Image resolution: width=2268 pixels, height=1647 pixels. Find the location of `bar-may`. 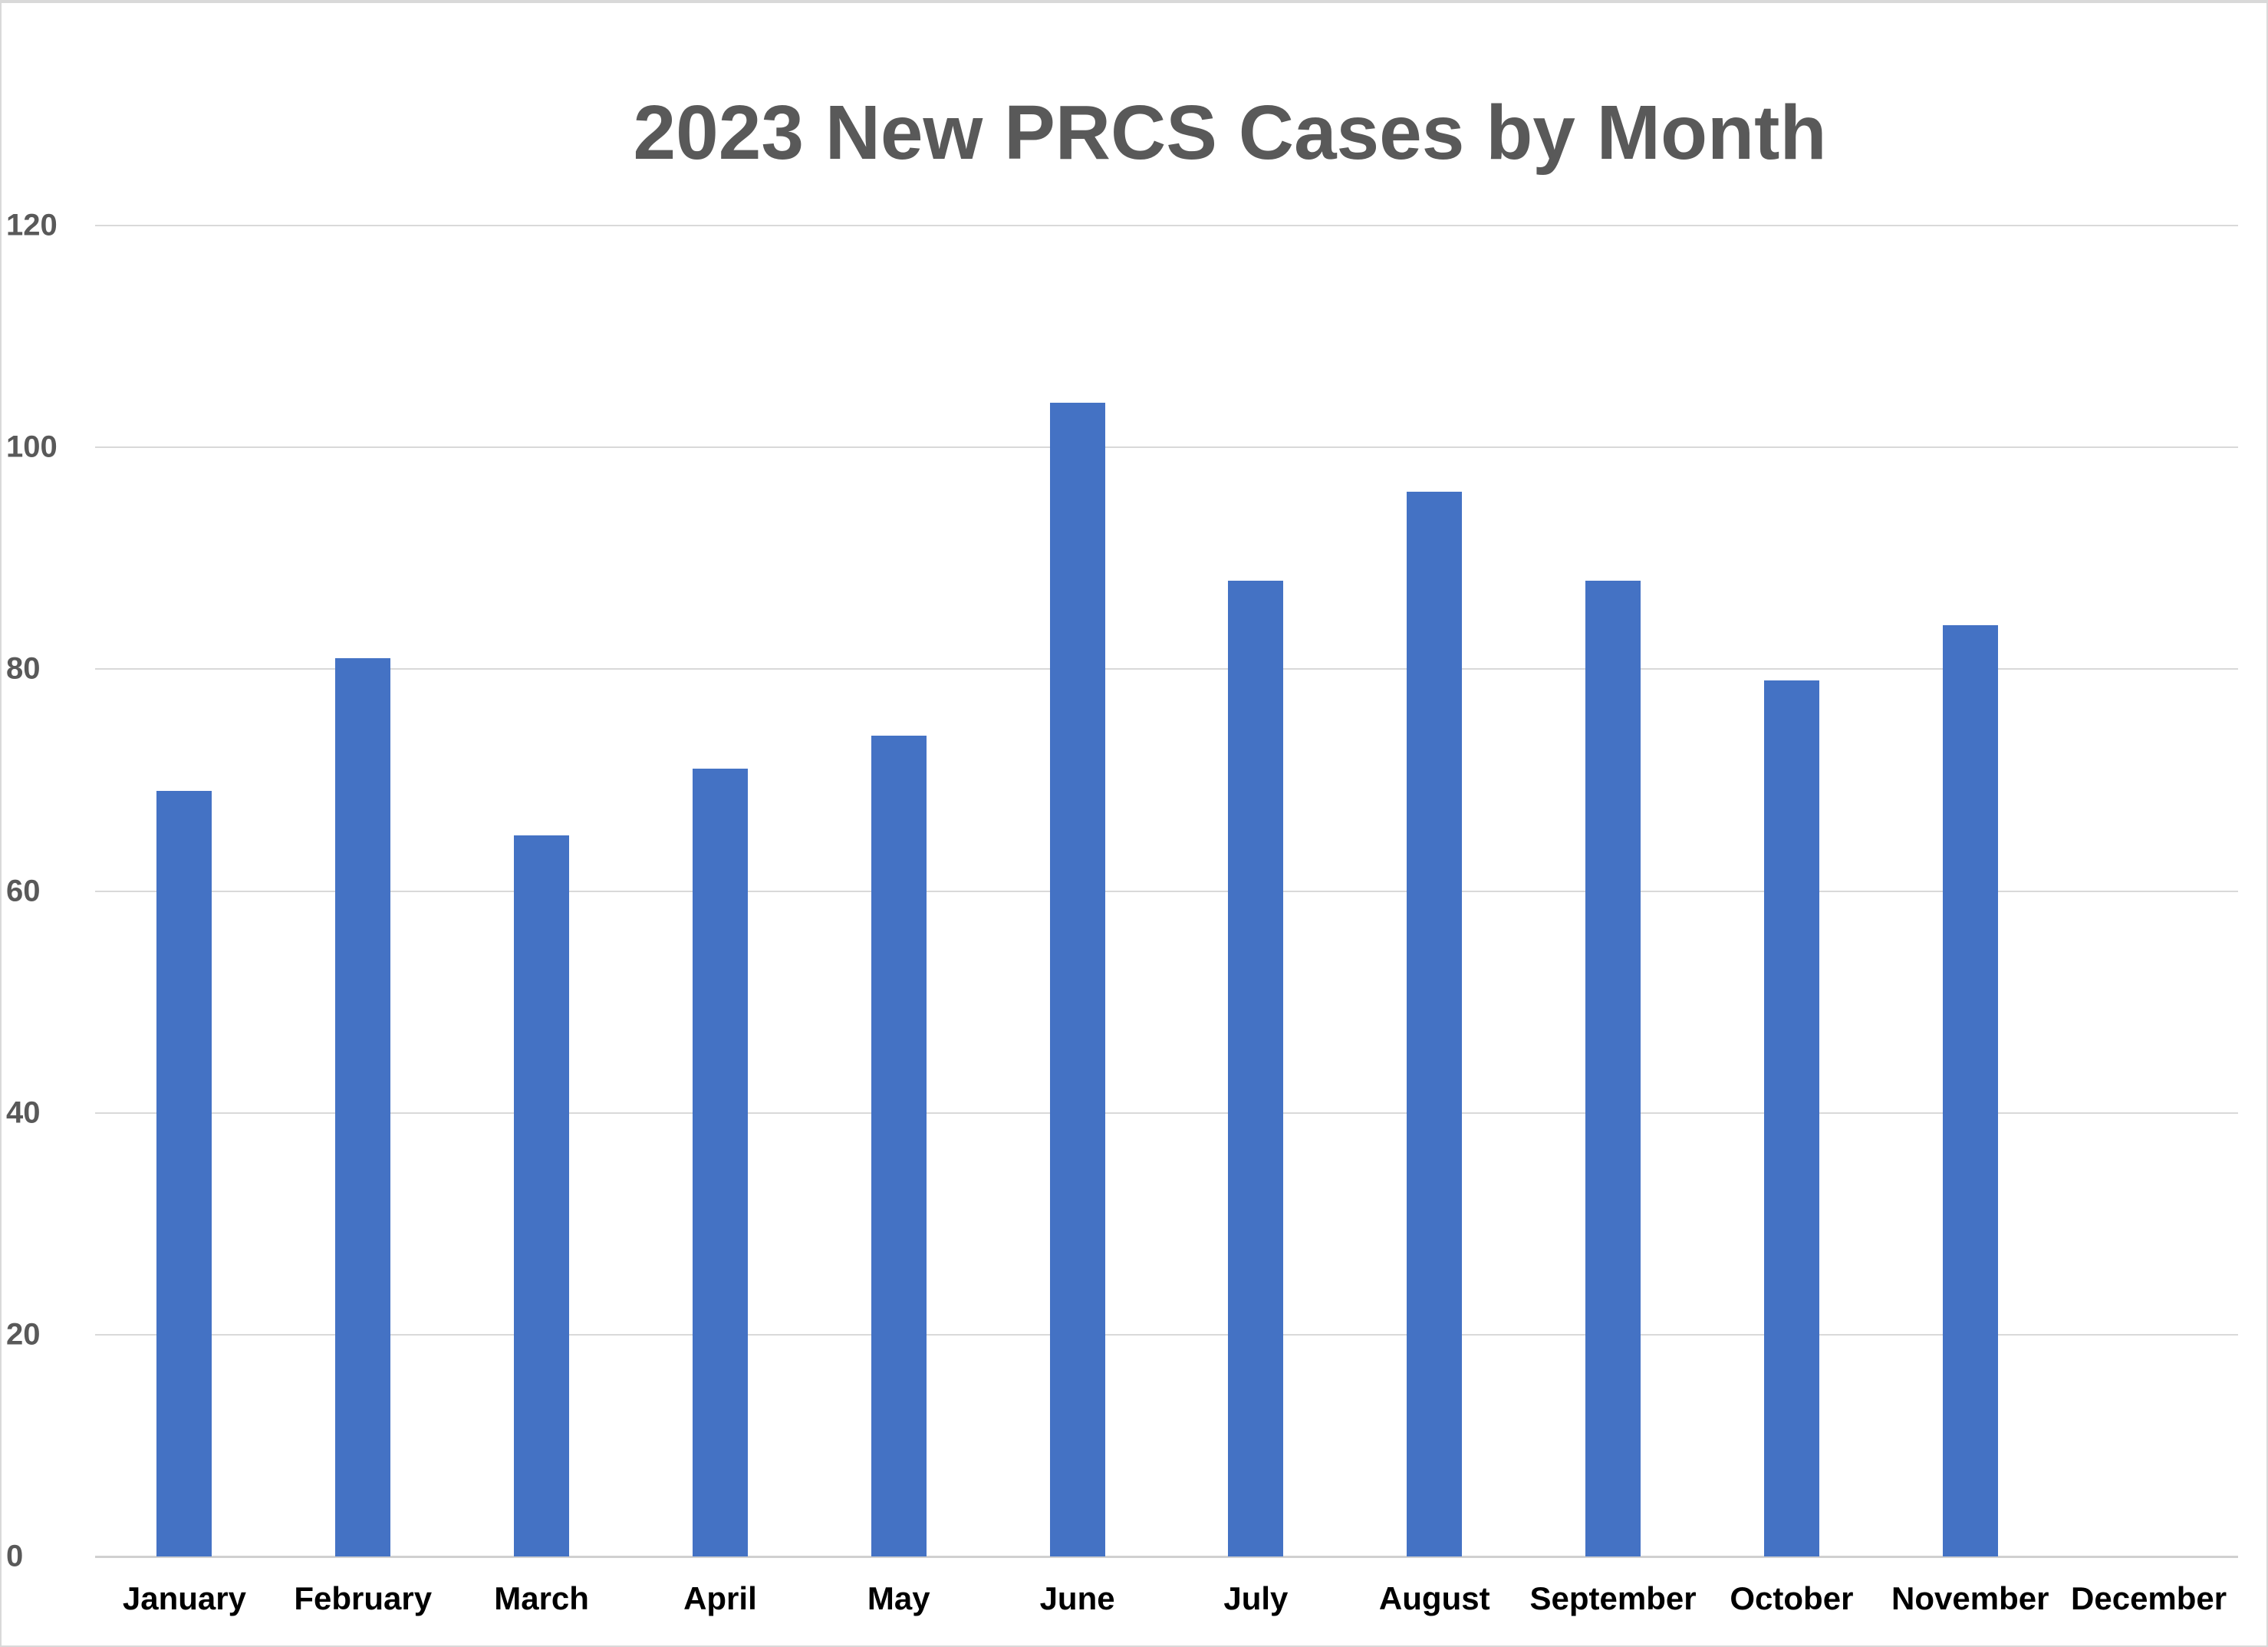

bar-may is located at coordinates (899, 1146).